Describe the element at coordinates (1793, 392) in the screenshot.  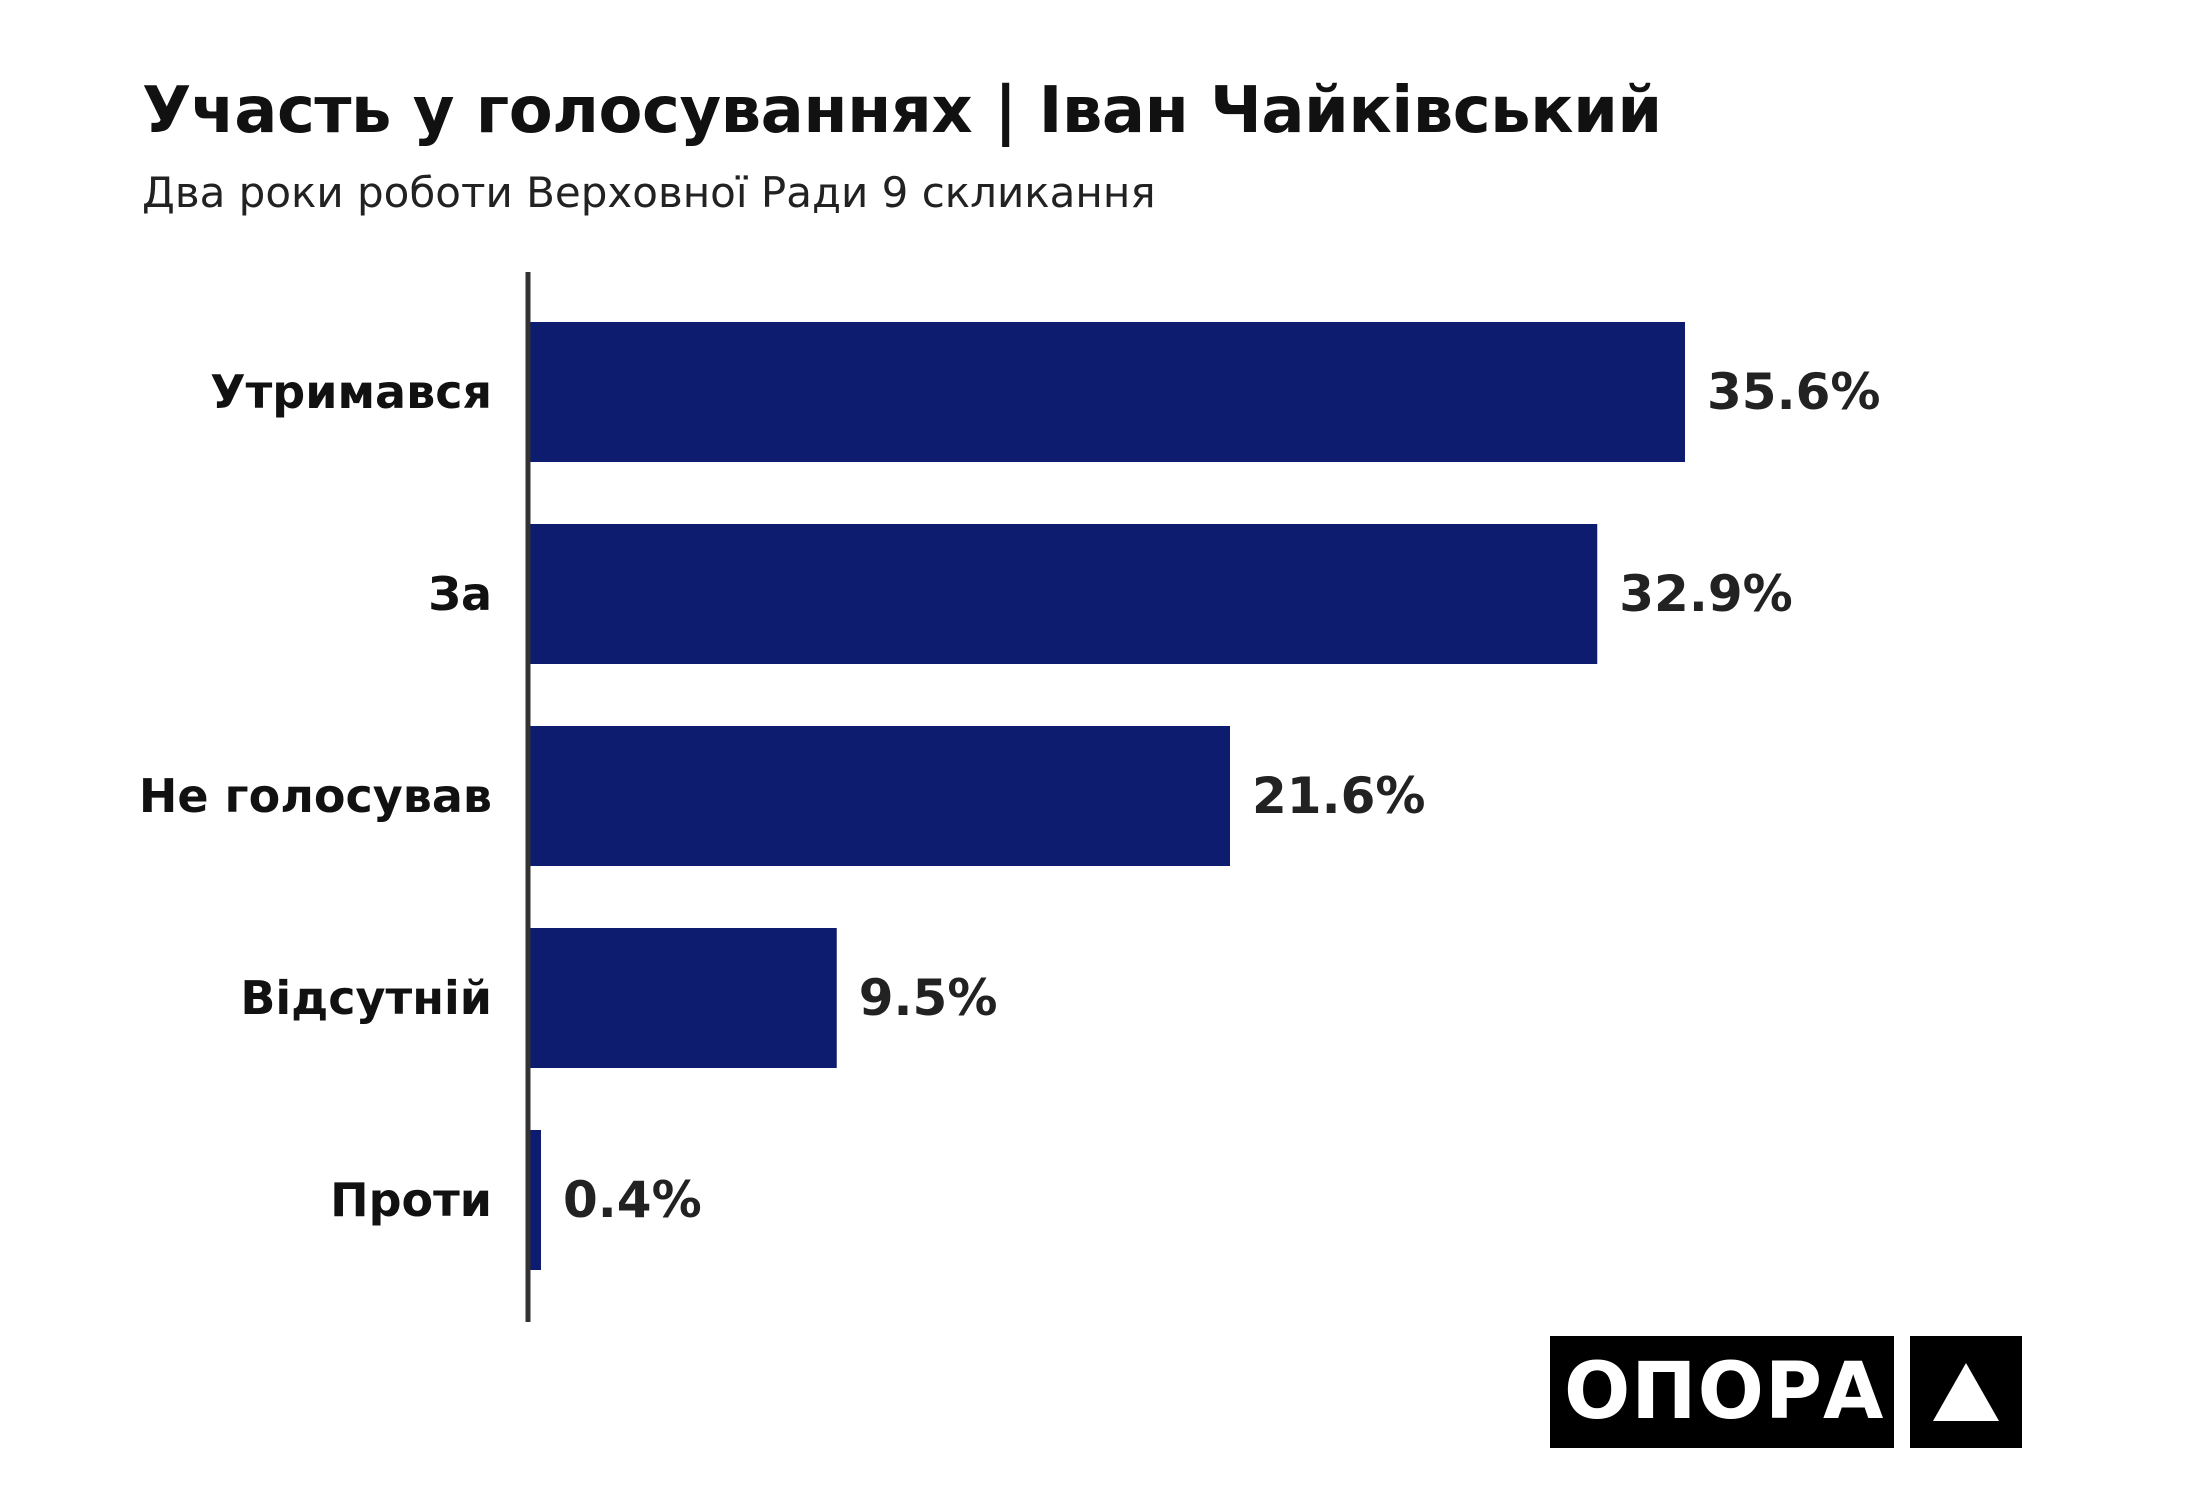
I see `value-label-0: 35.6%` at that location.